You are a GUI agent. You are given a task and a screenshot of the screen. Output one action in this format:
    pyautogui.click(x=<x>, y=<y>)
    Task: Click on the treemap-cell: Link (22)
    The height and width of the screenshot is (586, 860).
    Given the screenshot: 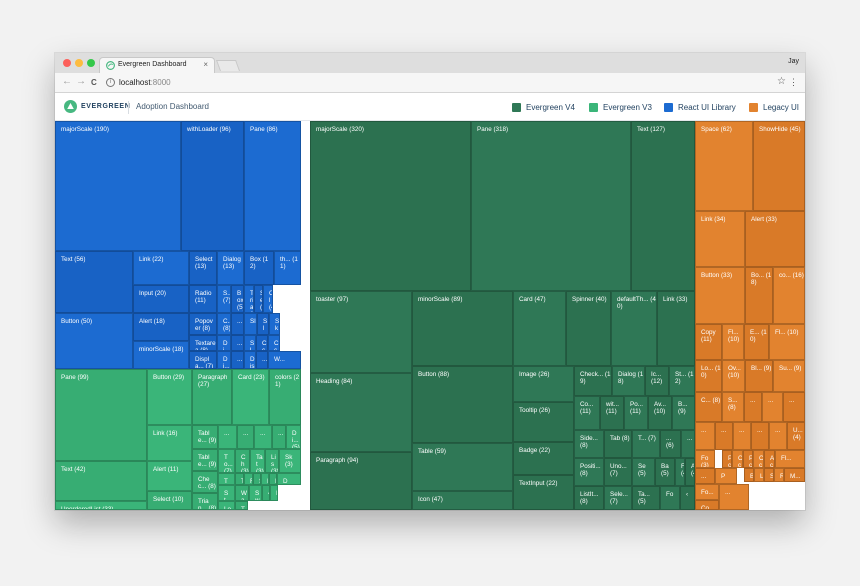 What is the action you would take?
    pyautogui.click(x=161, y=268)
    